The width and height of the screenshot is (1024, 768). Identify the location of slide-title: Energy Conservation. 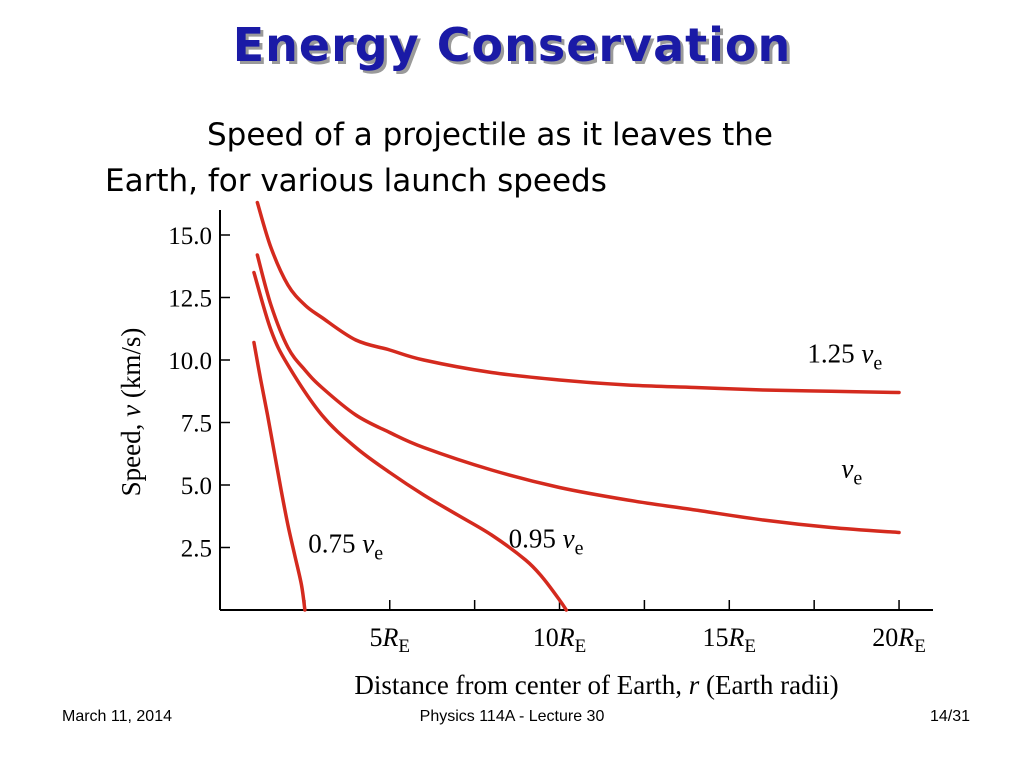
(512, 45).